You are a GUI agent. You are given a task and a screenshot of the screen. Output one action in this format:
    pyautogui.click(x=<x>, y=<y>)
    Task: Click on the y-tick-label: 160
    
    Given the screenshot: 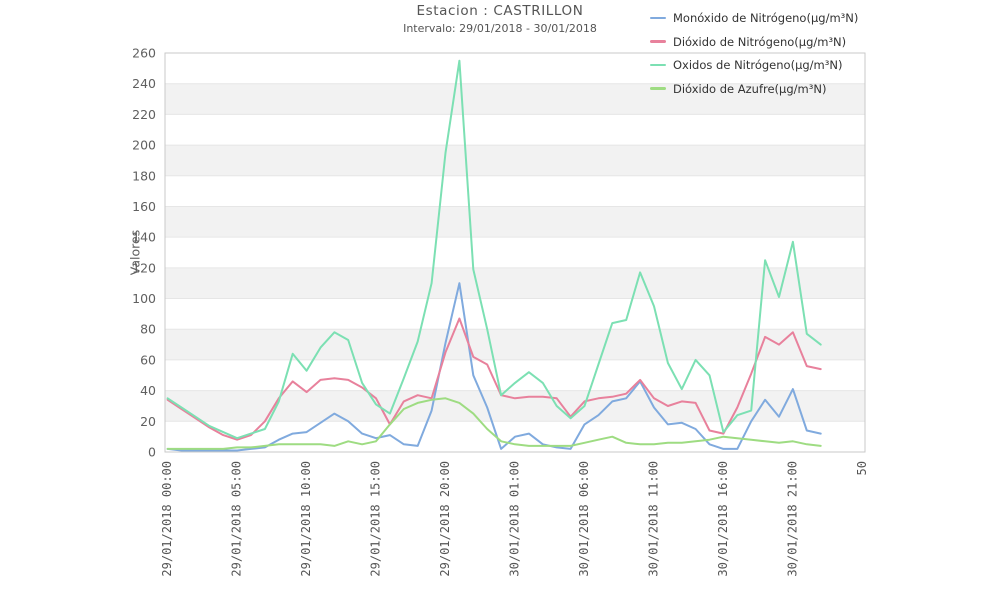 What is the action you would take?
    pyautogui.click(x=144, y=206)
    